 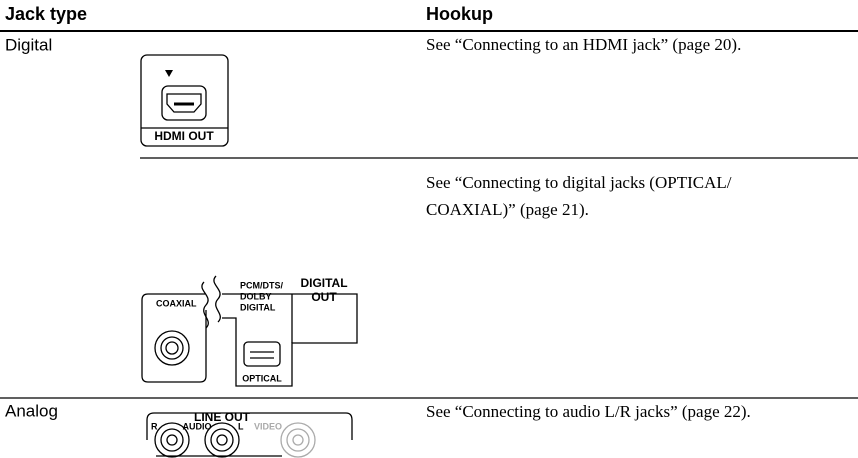 I want to click on jack-type: Analog, so click(x=31, y=410).